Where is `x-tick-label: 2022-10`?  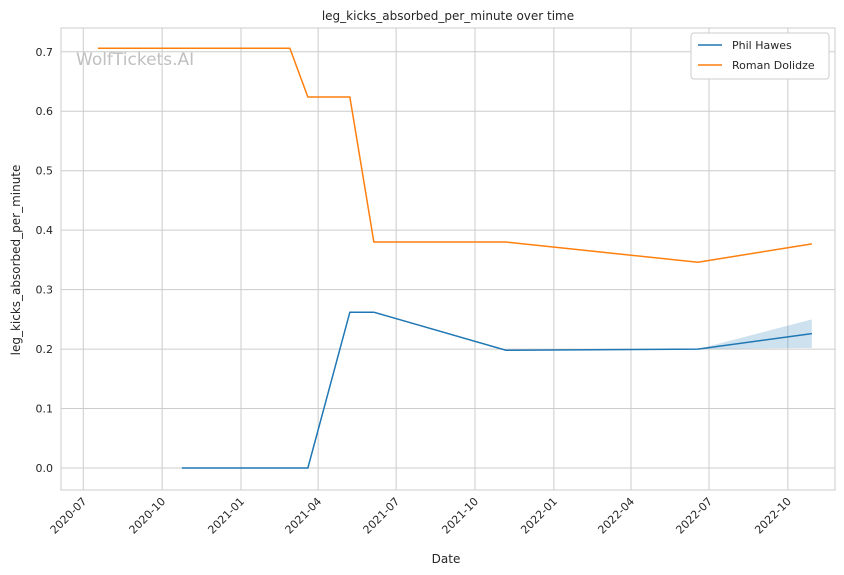 x-tick-label: 2022-10 is located at coordinates (773, 516).